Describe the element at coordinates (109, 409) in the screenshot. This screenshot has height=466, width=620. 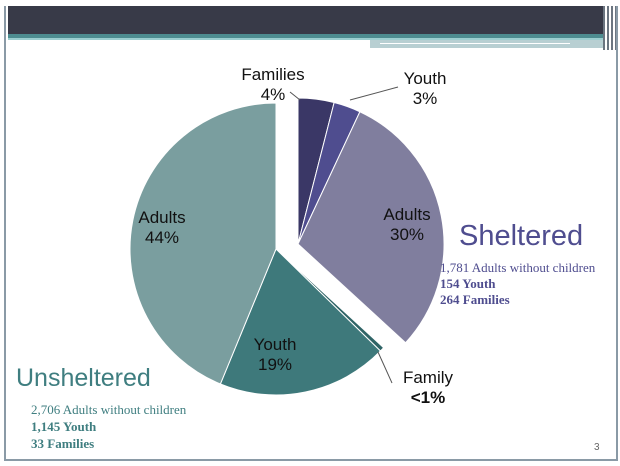
I see `unsheltered-stat-adults: 2,706 Adults without children` at that location.